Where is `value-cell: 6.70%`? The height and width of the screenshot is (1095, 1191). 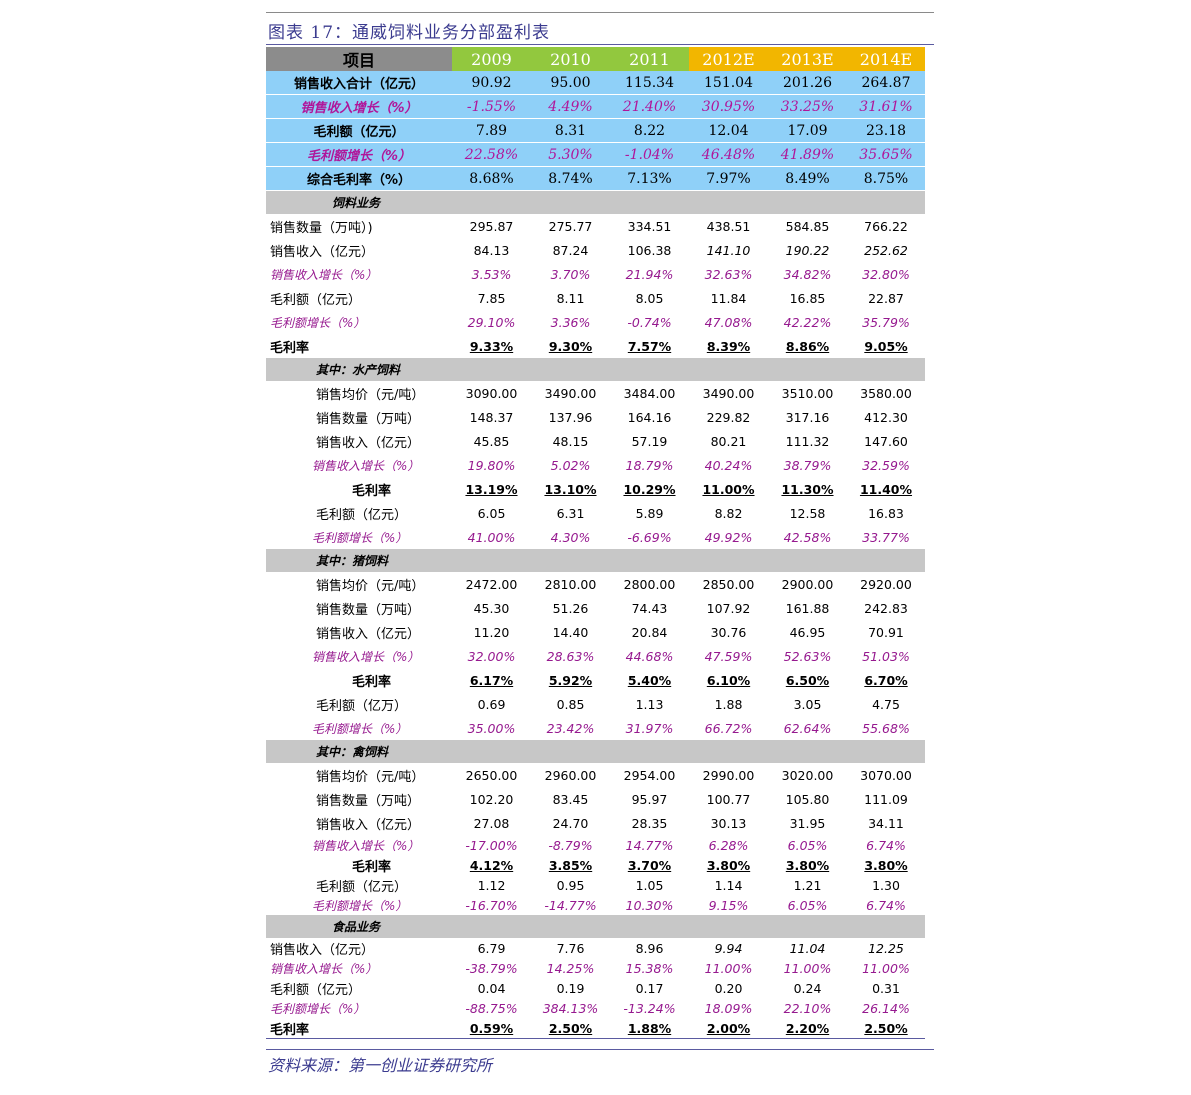 value-cell: 6.70% is located at coordinates (886, 680).